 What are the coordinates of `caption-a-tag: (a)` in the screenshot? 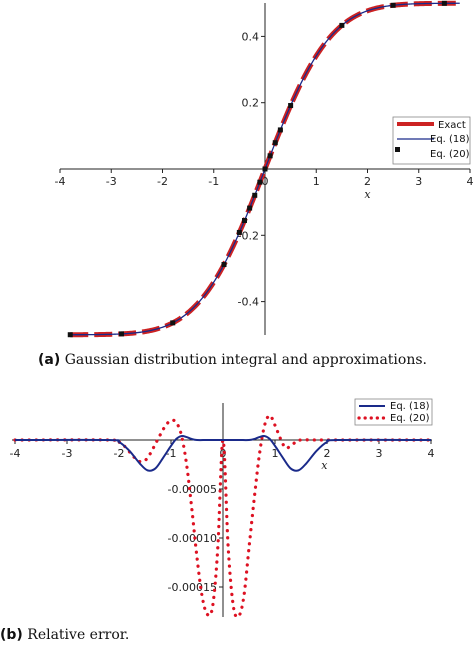 It's located at (49, 360).